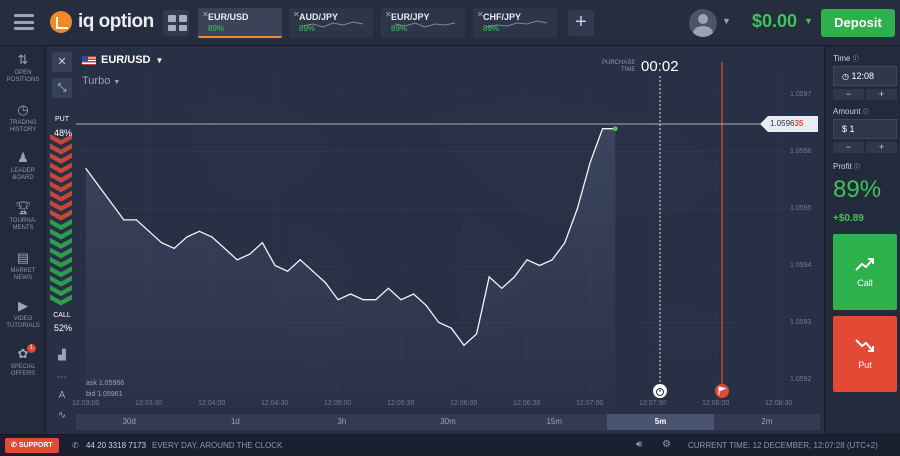  Describe the element at coordinates (865, 354) in the screenshot. I see `put-button: Put` at that location.